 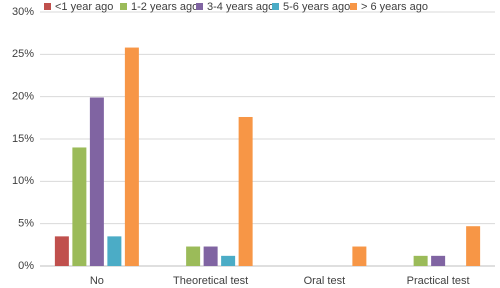 I want to click on y-tick-label: 15%, so click(x=23, y=139).